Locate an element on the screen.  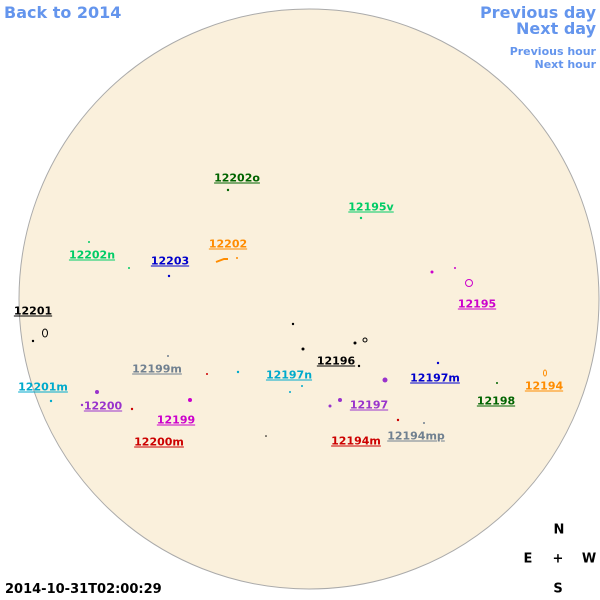
region-label: 12195v is located at coordinates (371, 207).